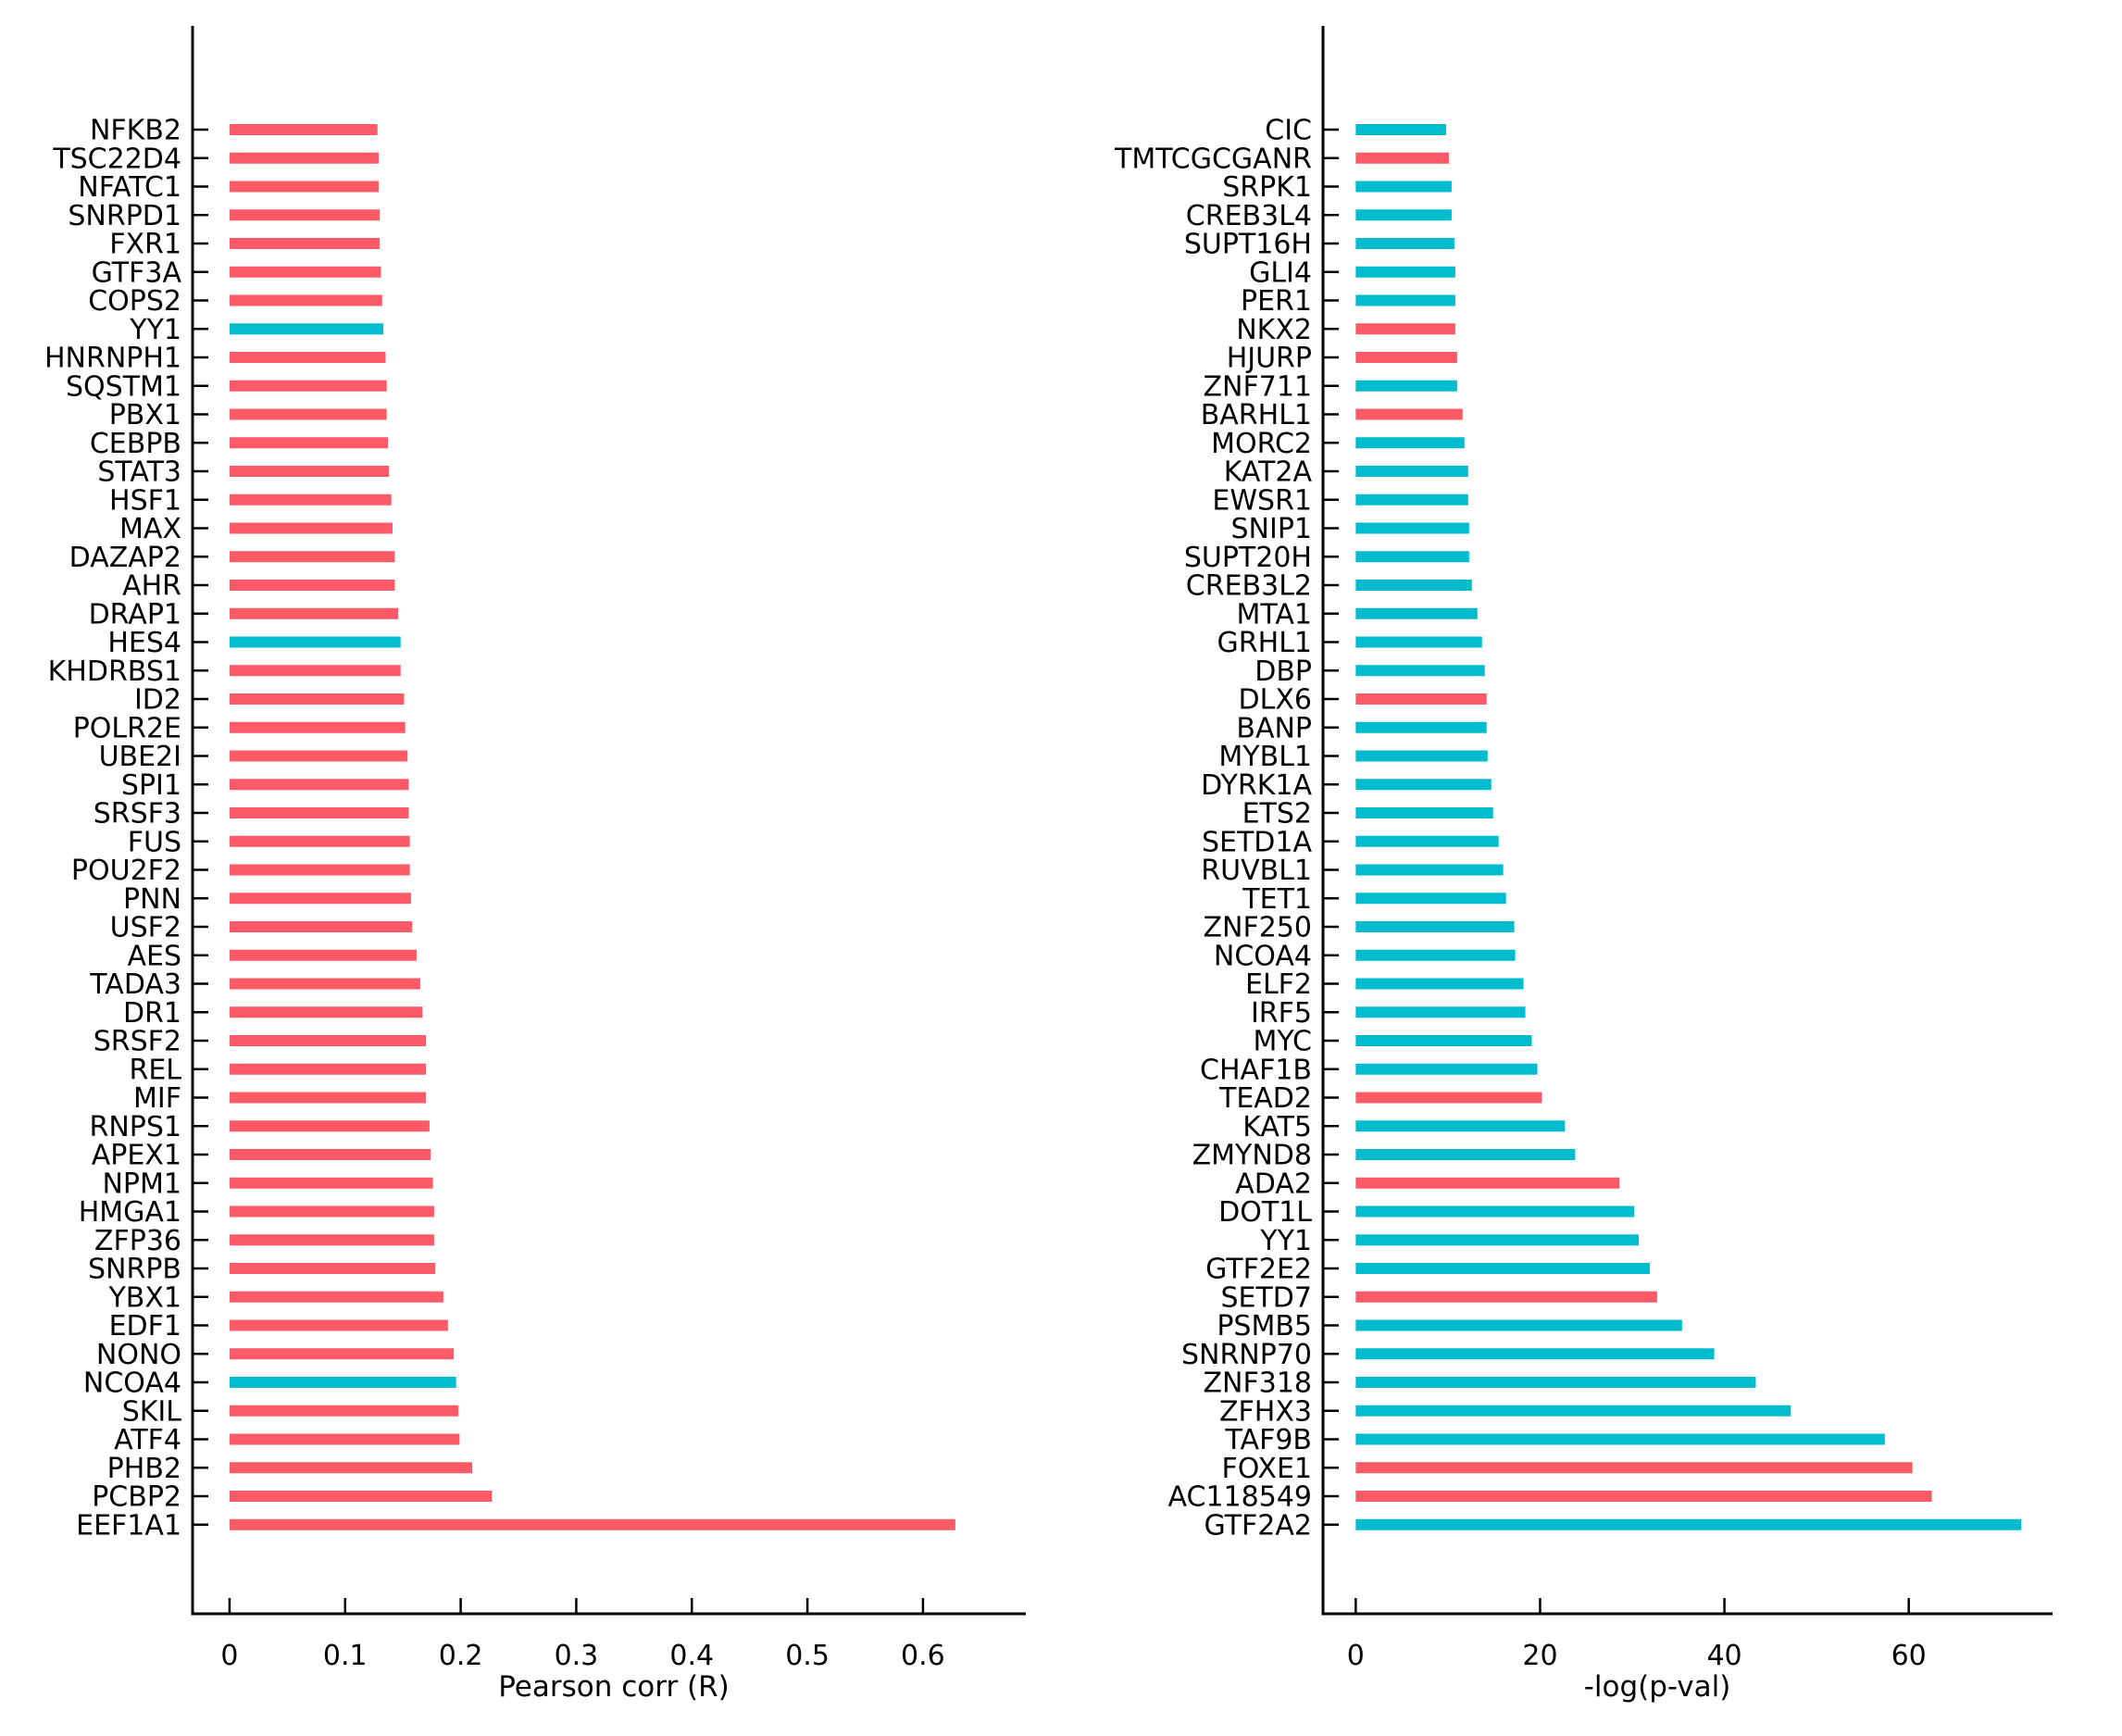  Describe the element at coordinates (134, 1270) in the screenshot. I see `y-axis-label: SNRPB` at that location.